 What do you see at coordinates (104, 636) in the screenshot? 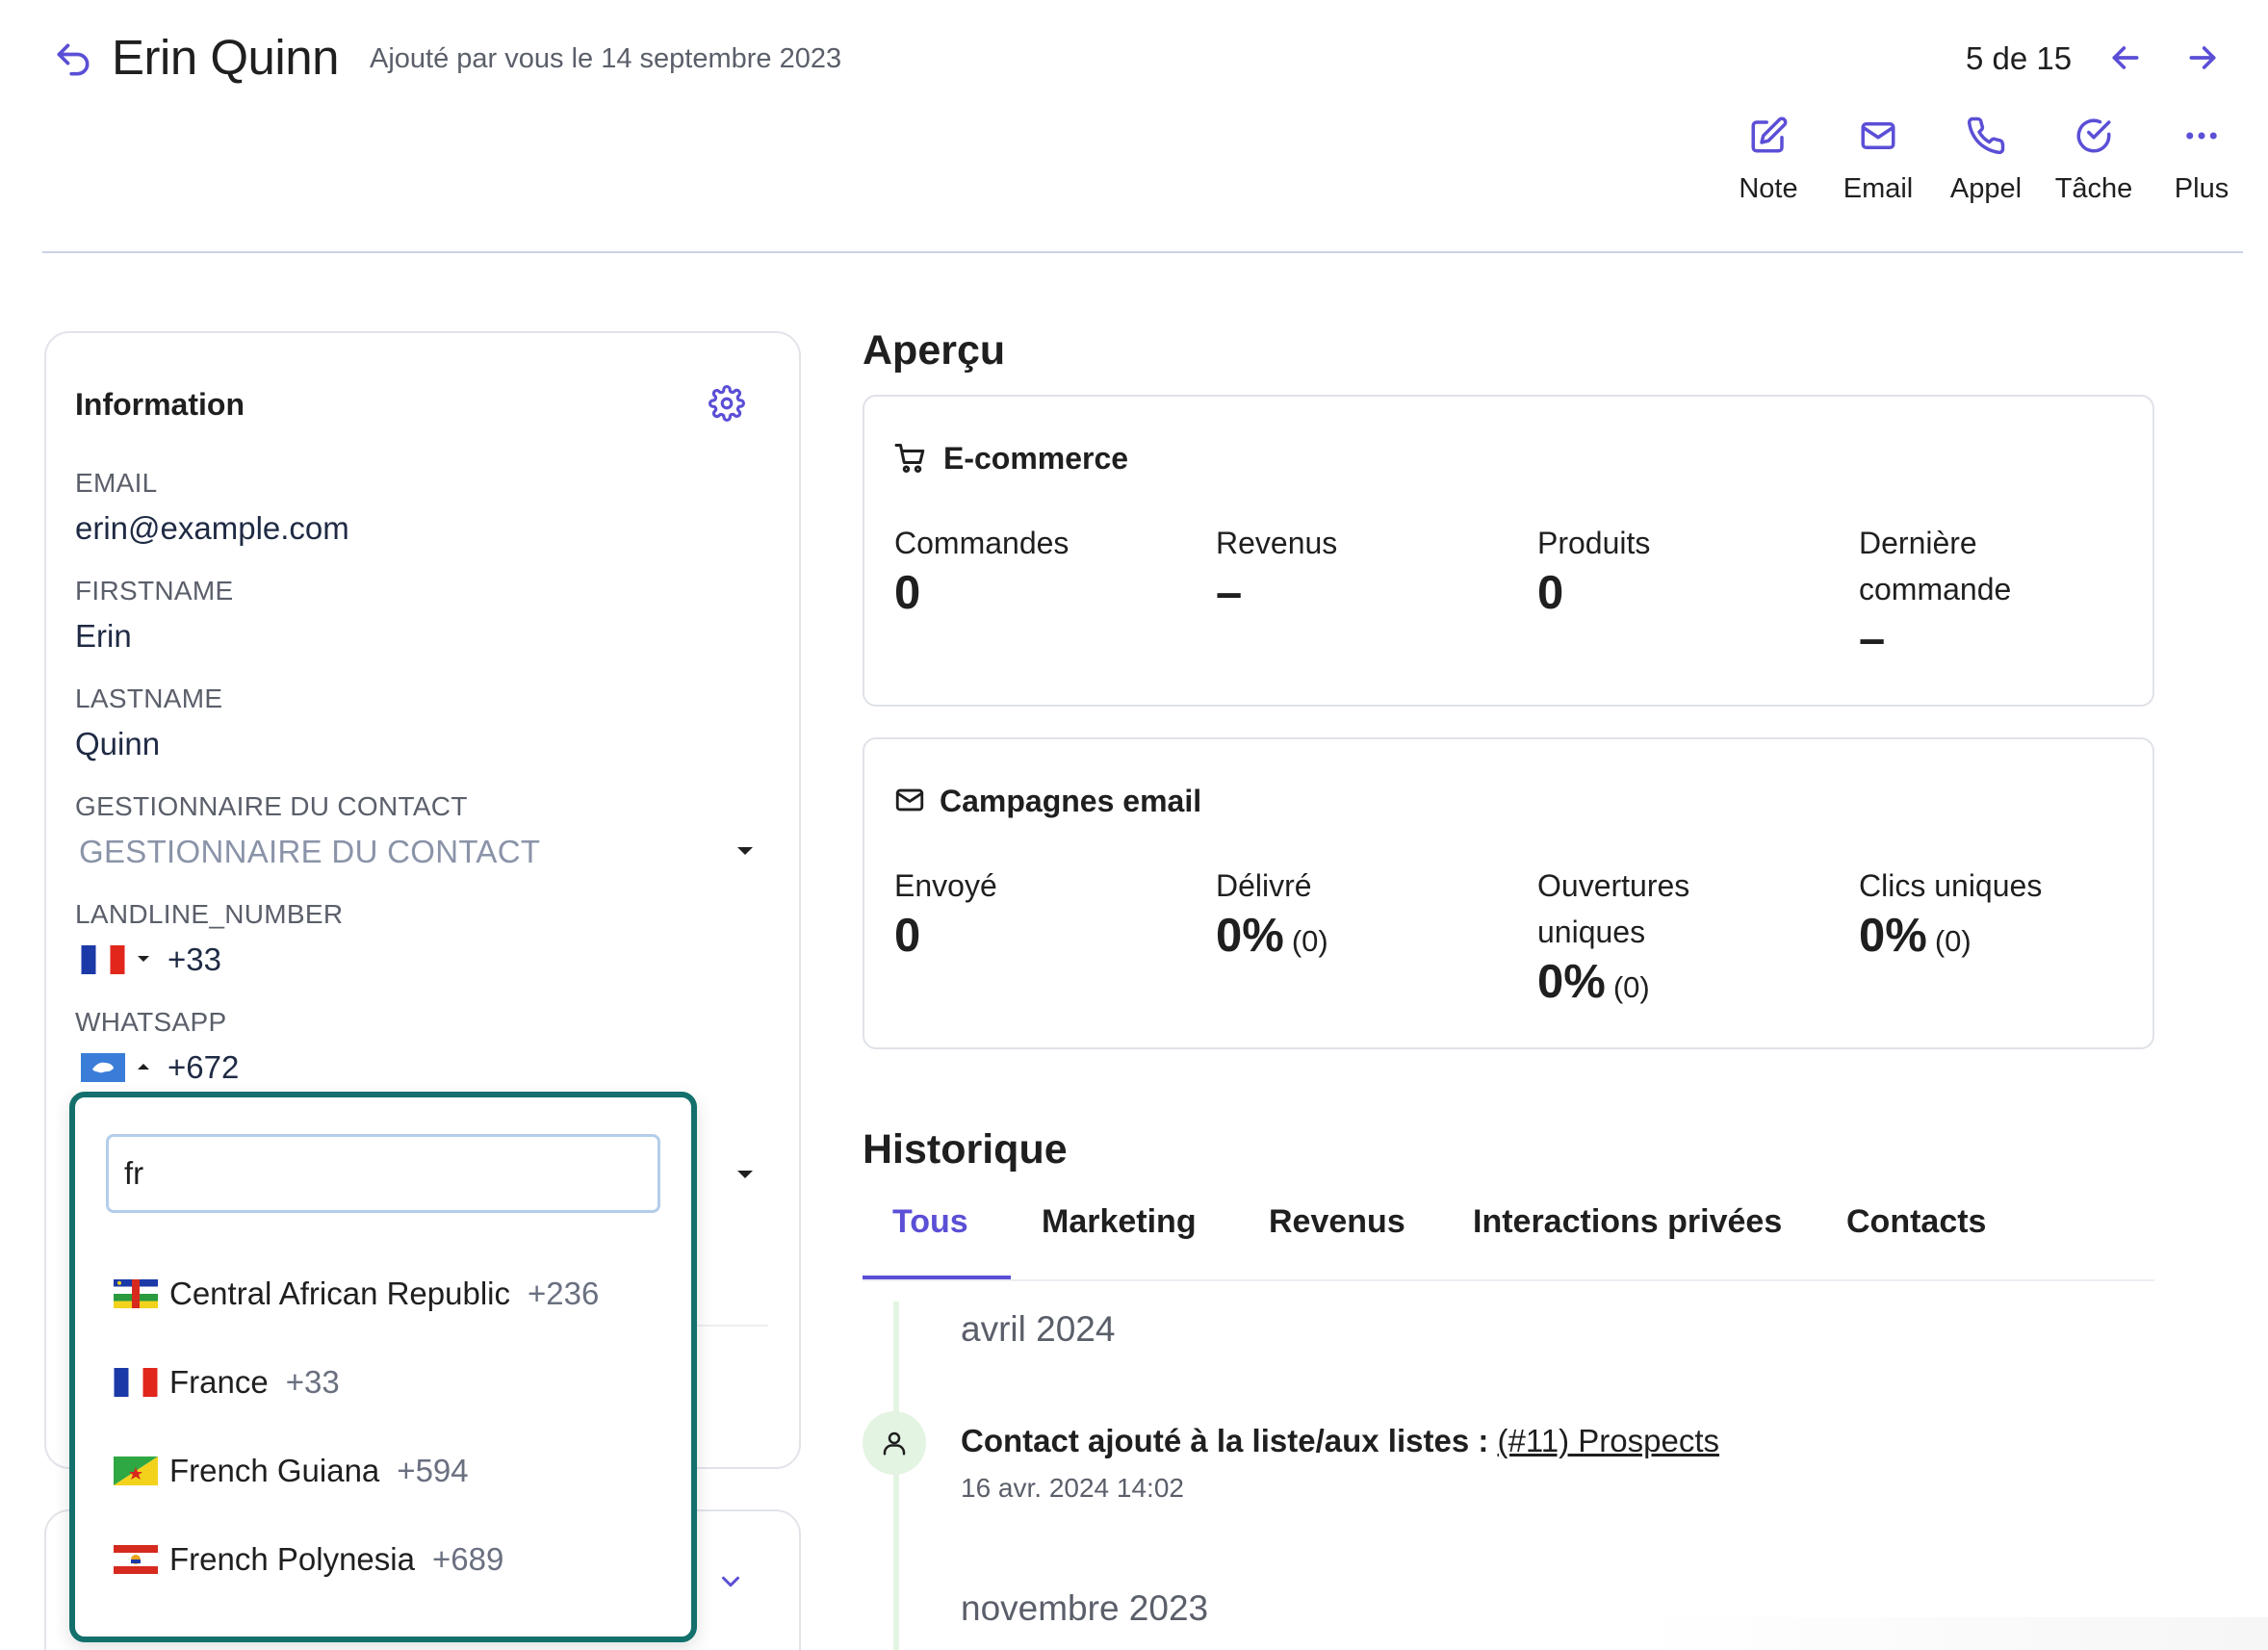
I see `firstname-field-value: Erin` at bounding box center [104, 636].